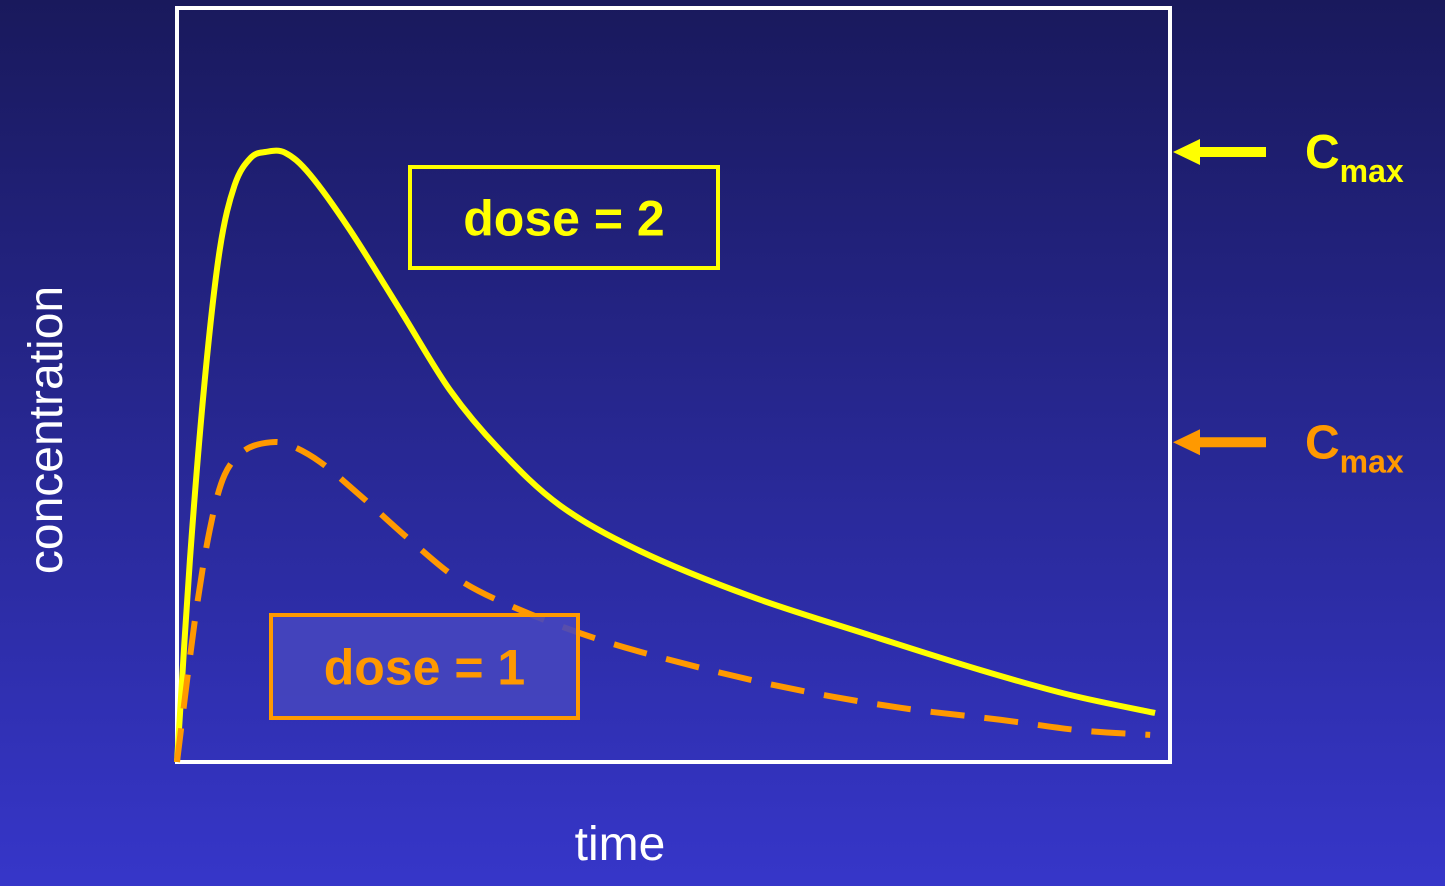 The image size is (1445, 886). Describe the element at coordinates (46, 430) in the screenshot. I see `y-axis-label: concentration` at that location.